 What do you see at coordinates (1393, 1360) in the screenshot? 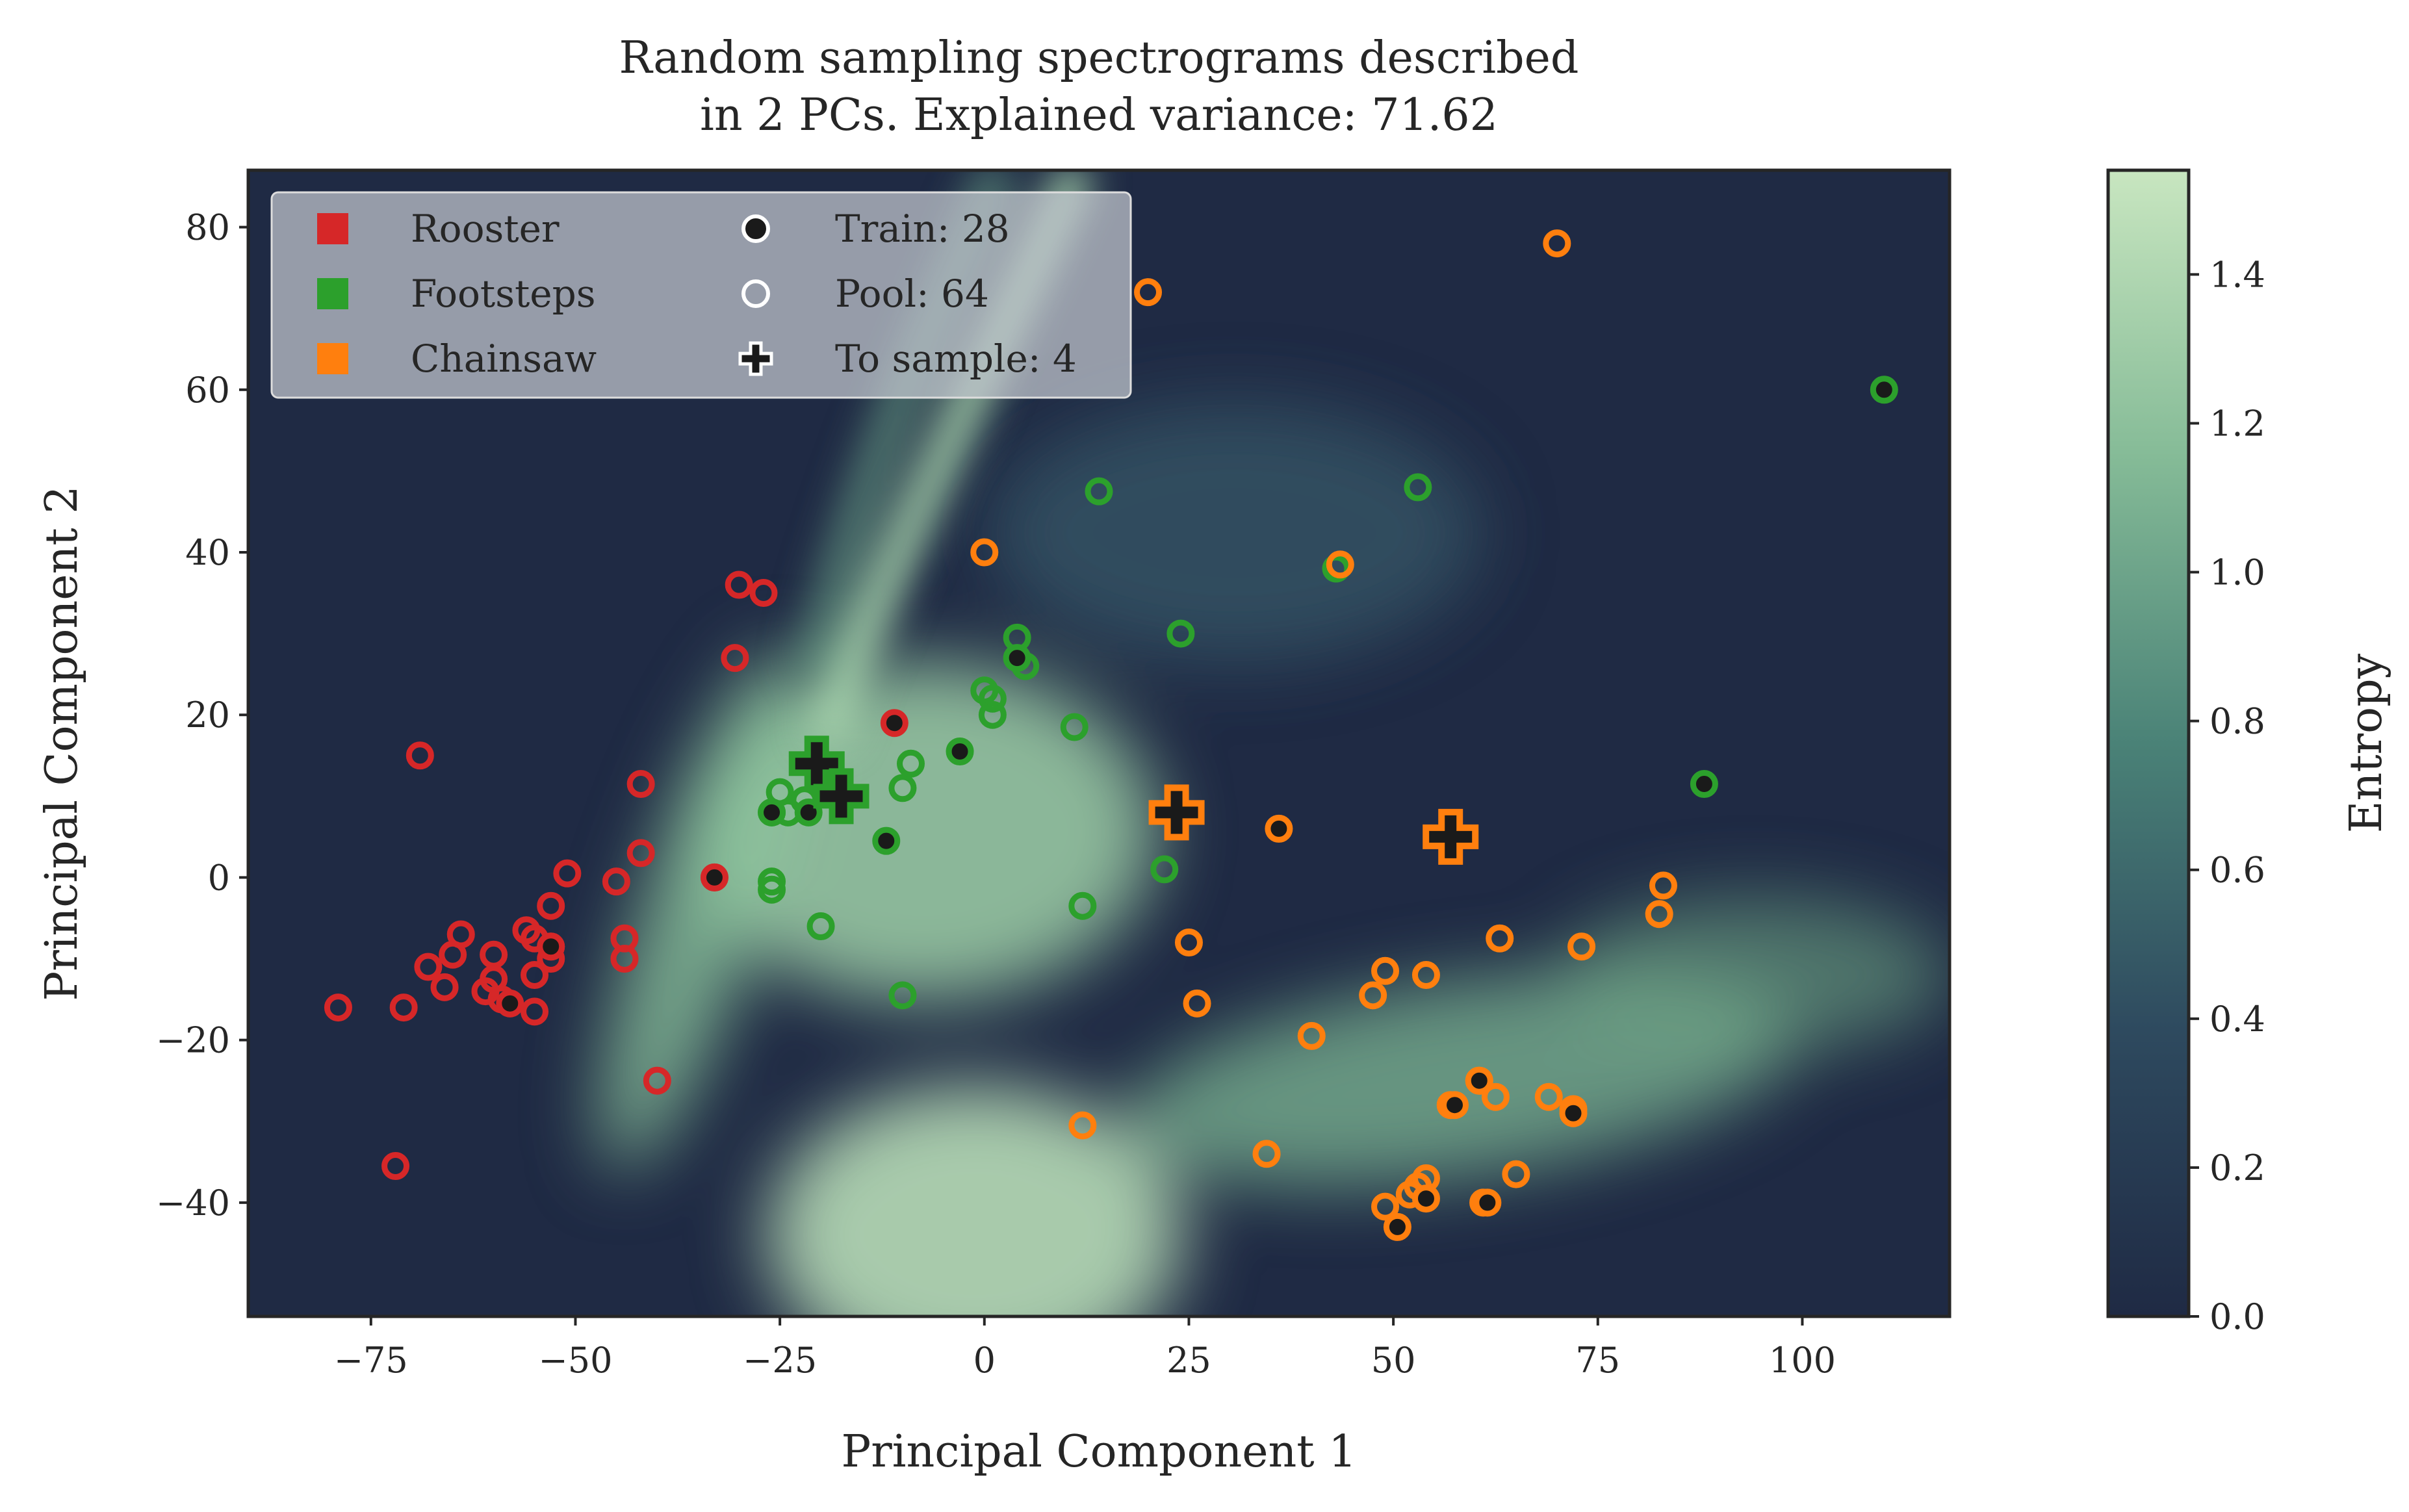
I see `x-tick-label: 50` at bounding box center [1393, 1360].